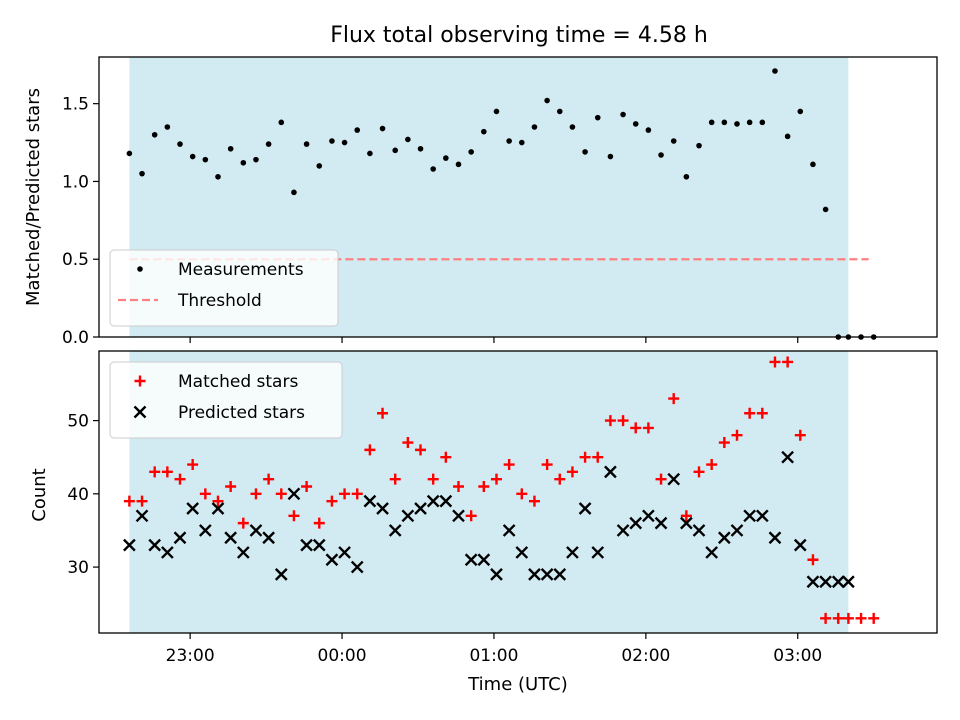  Describe the element at coordinates (797, 656) in the screenshot. I see `x-tick-label: 03:00` at that location.